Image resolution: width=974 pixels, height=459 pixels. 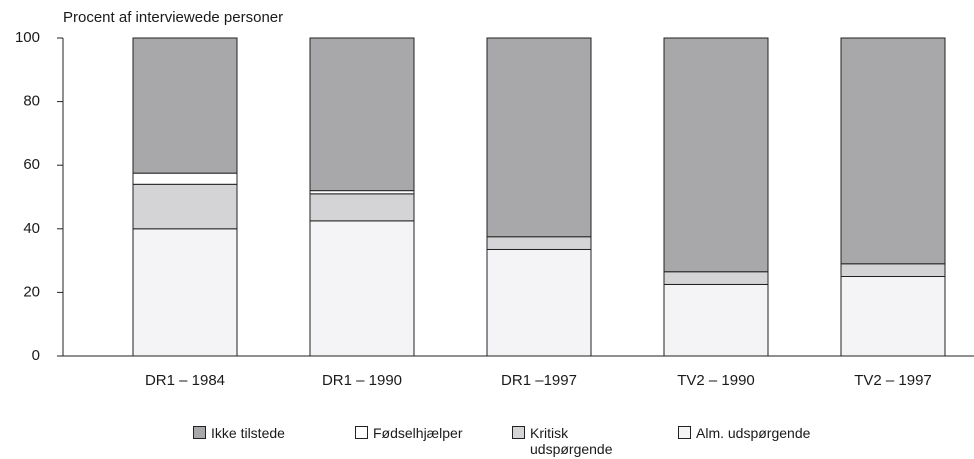 What do you see at coordinates (418, 433) in the screenshot?
I see `legend-label: Fødselhjælper` at bounding box center [418, 433].